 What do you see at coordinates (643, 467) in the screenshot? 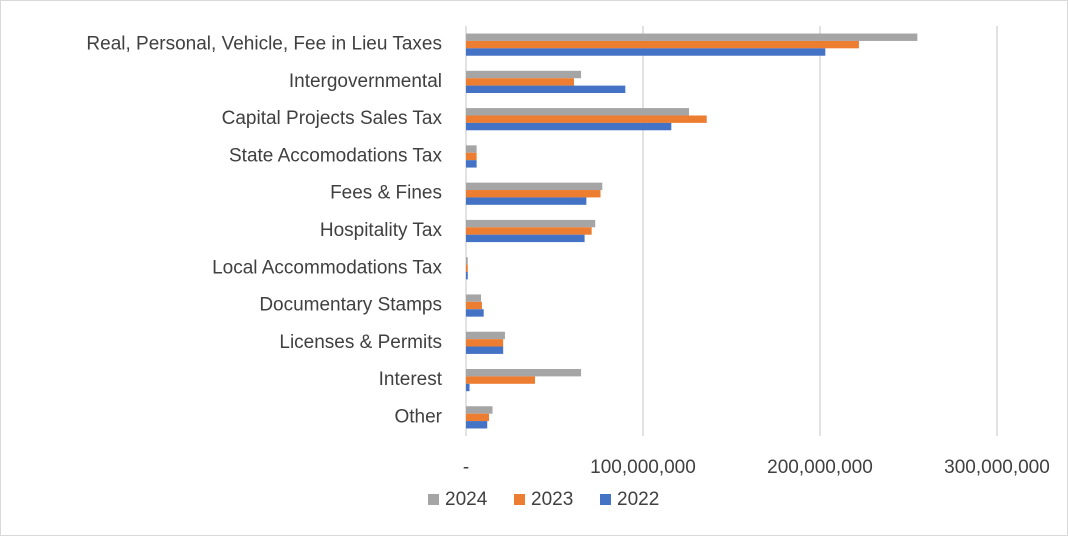
I see `x-tick-label: 100,000,000` at bounding box center [643, 467].